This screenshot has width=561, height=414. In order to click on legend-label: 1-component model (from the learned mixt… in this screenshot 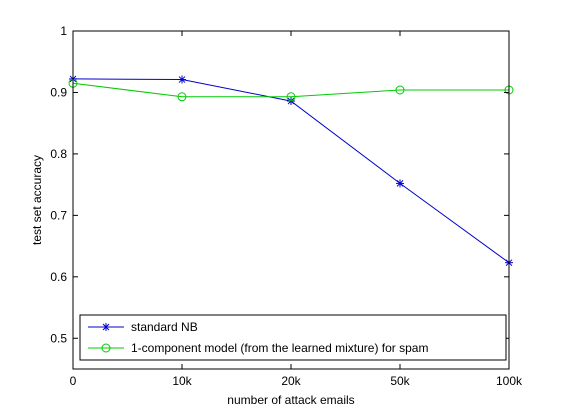, I will do `click(279, 348)`.